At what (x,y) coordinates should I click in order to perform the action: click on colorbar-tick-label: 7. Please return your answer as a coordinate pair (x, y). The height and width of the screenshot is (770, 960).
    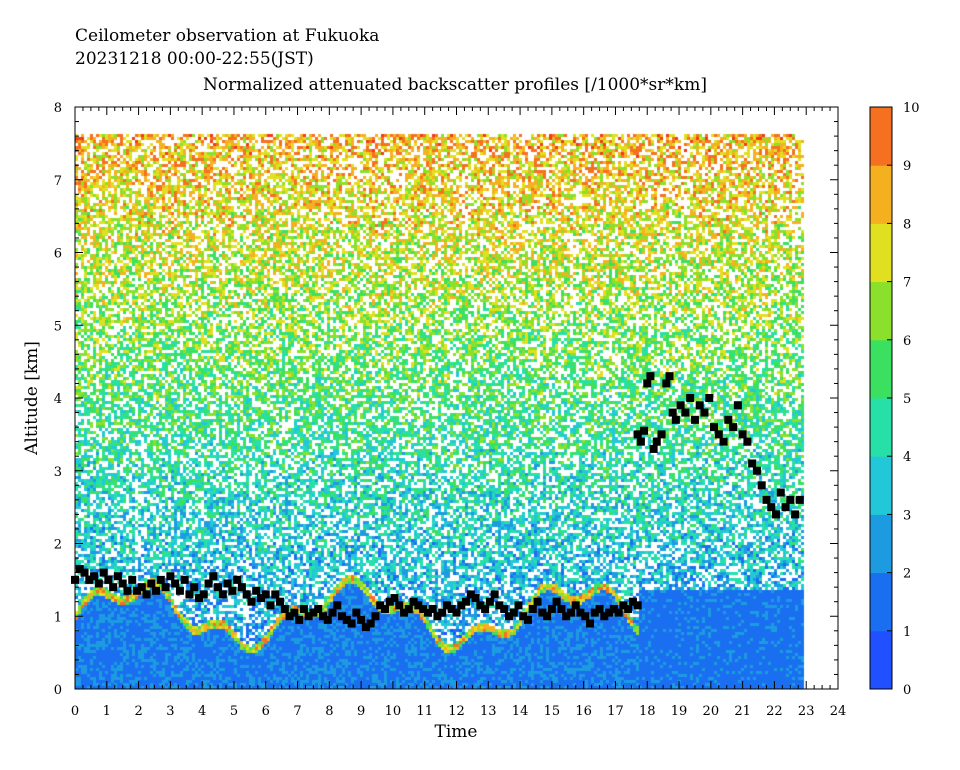
    Looking at the image, I should click on (907, 283).